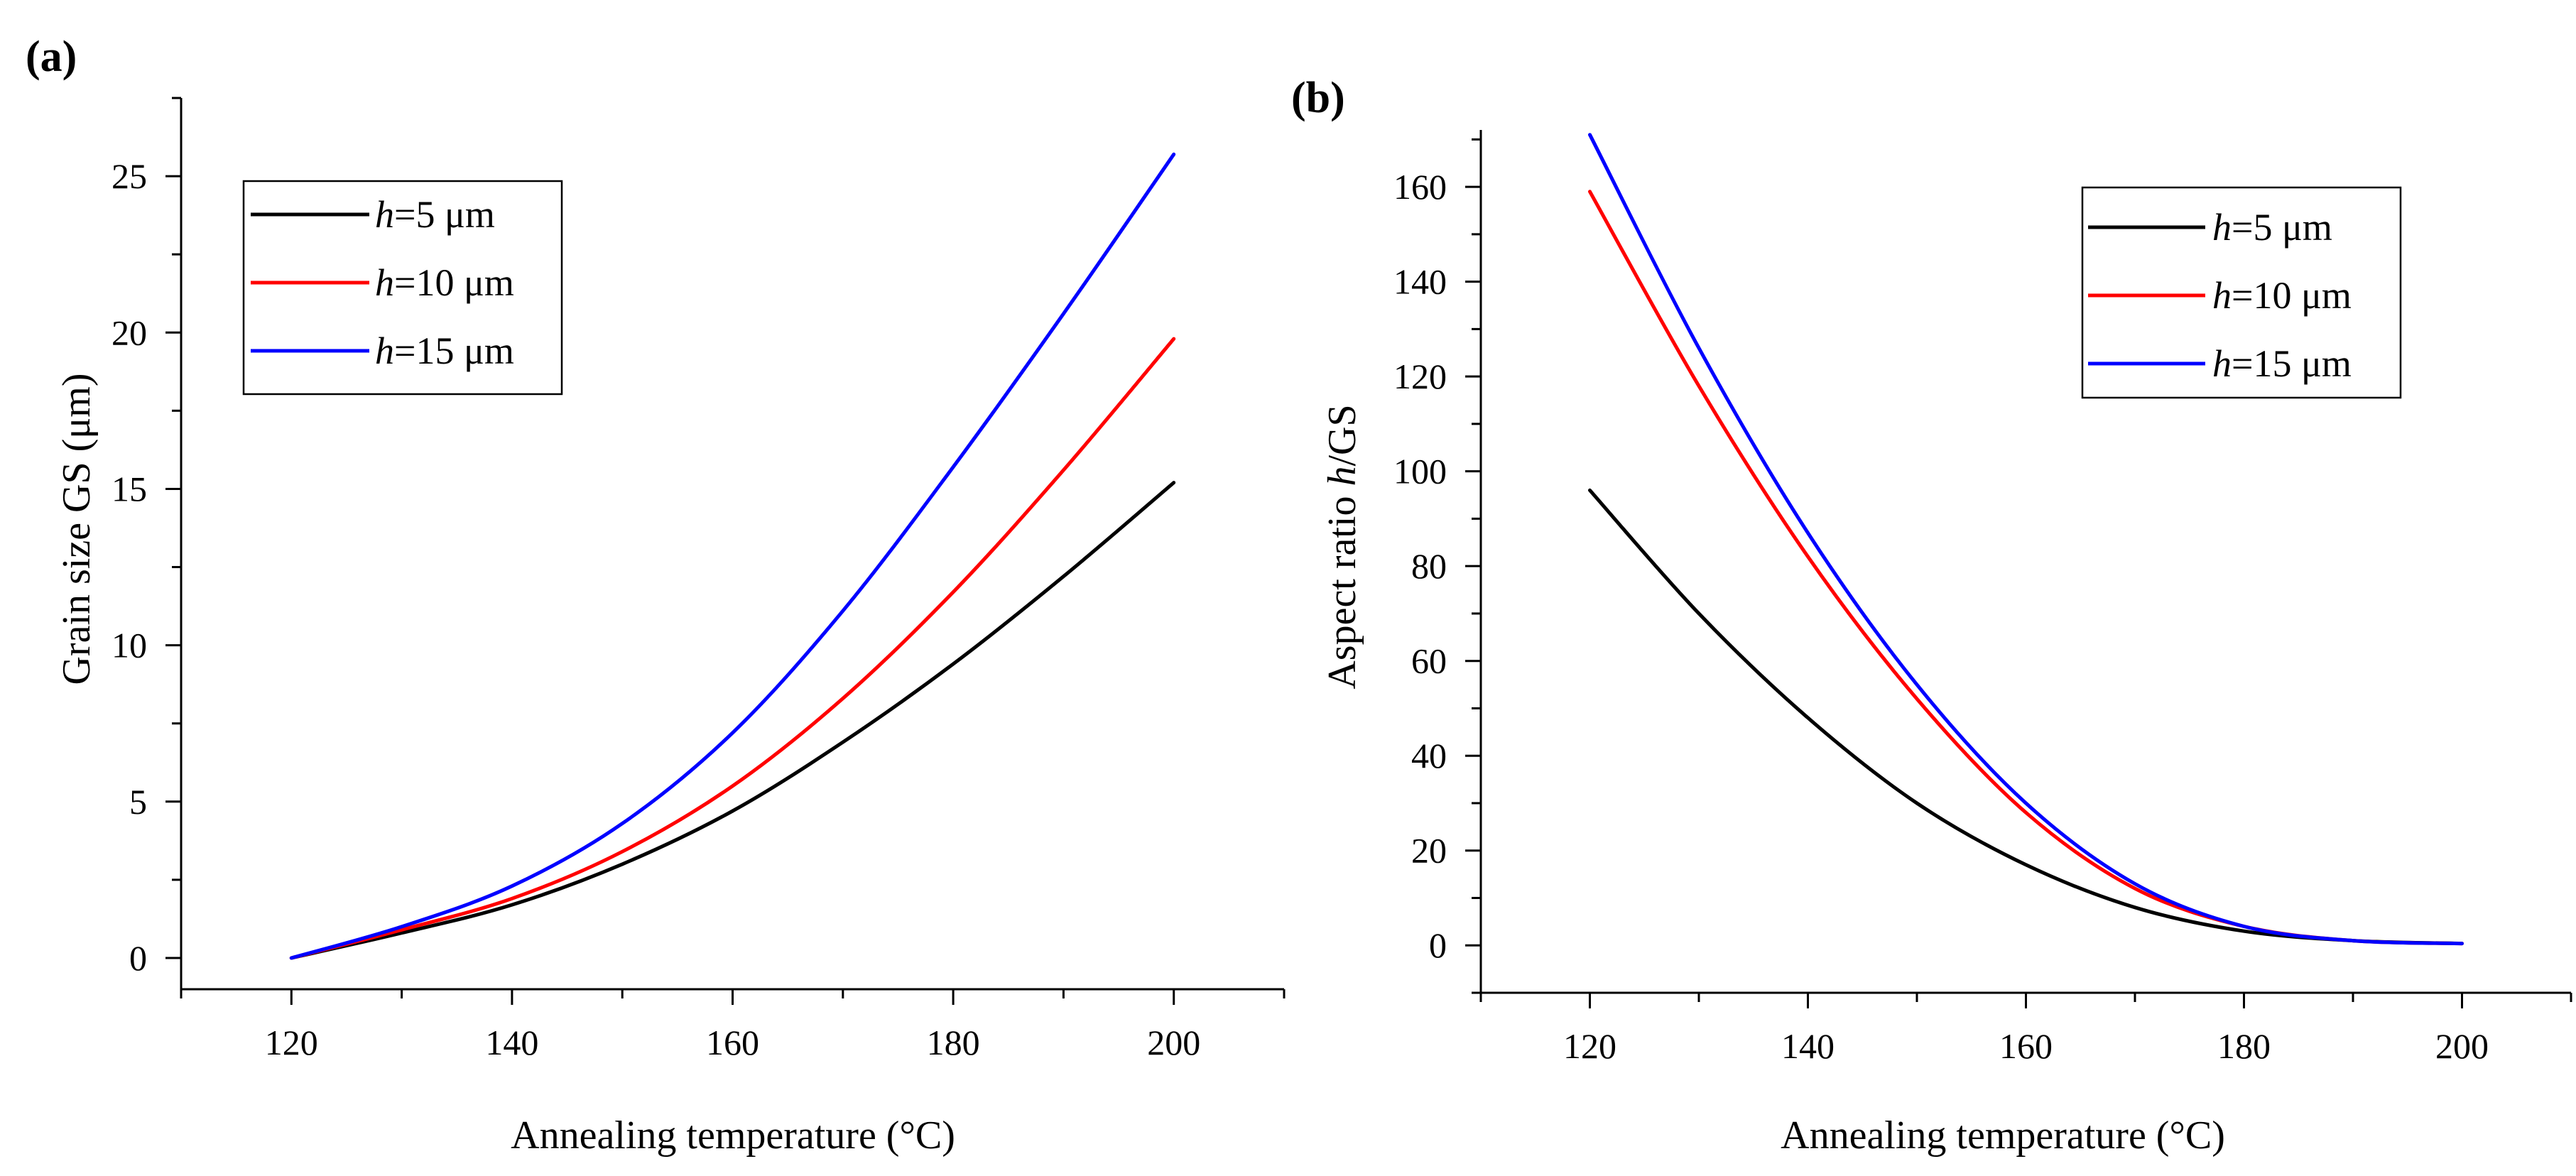  I want to click on panel-b-x-tick-label: 180, so click(2244, 1046).